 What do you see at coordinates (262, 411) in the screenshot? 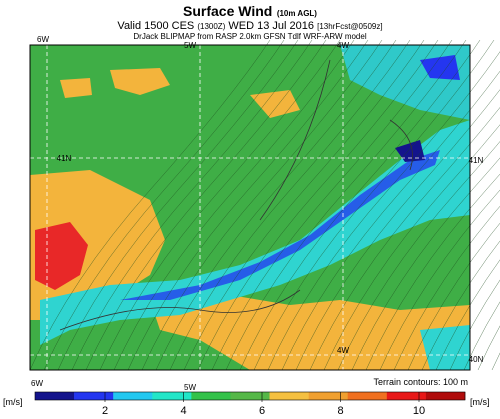
I see `colorbar-tick-label: 6` at bounding box center [262, 411].